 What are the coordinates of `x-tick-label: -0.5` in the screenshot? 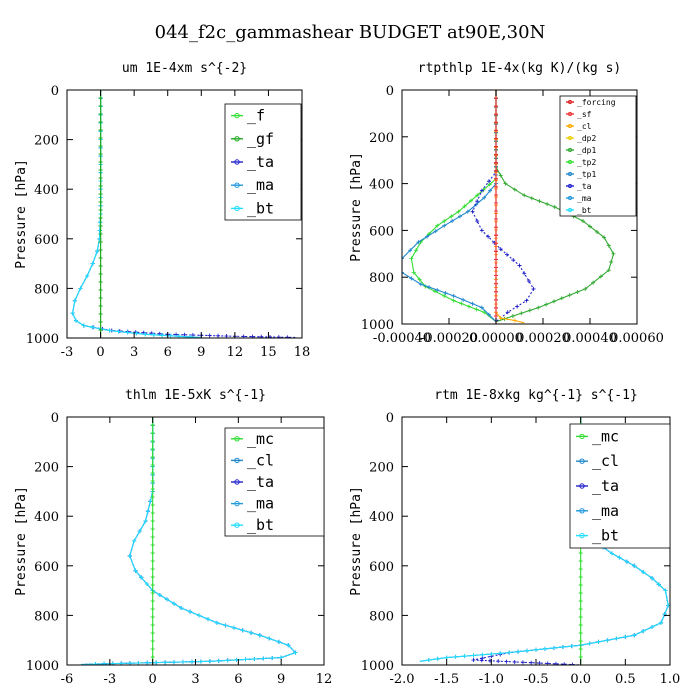 It's located at (535, 679).